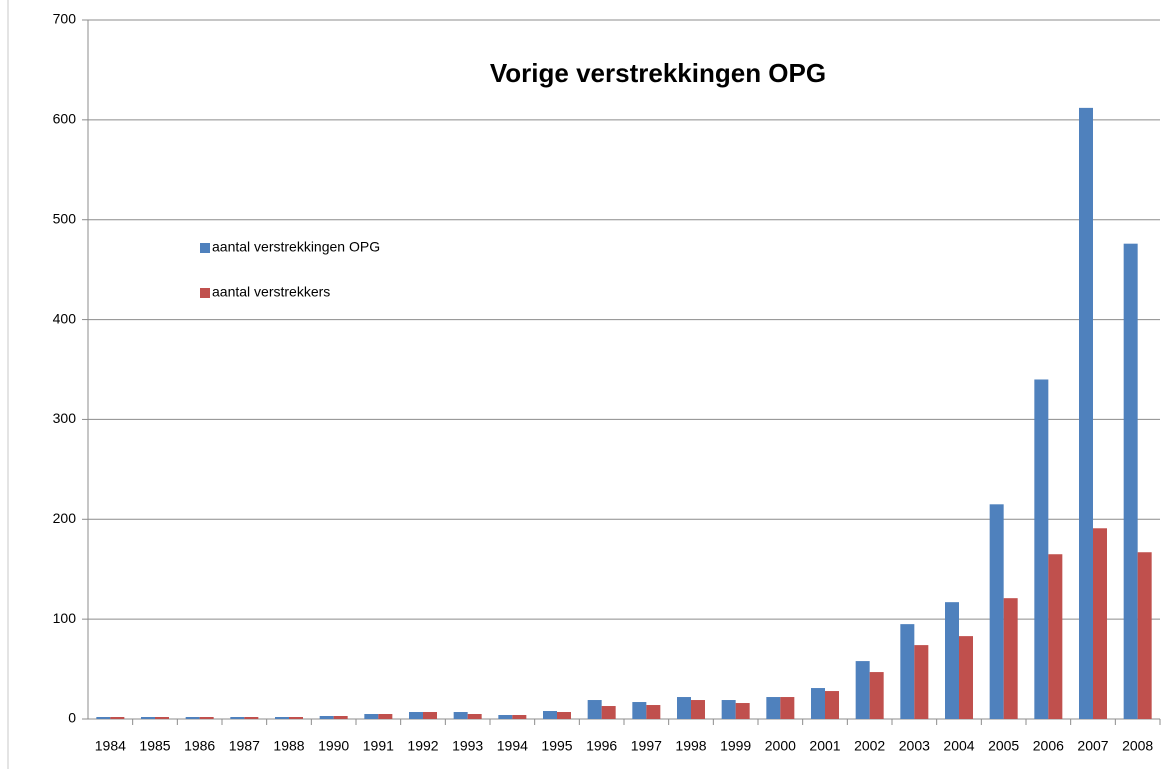 The width and height of the screenshot is (1163, 769). What do you see at coordinates (65, 119) in the screenshot?
I see `y-tick-label: 600` at bounding box center [65, 119].